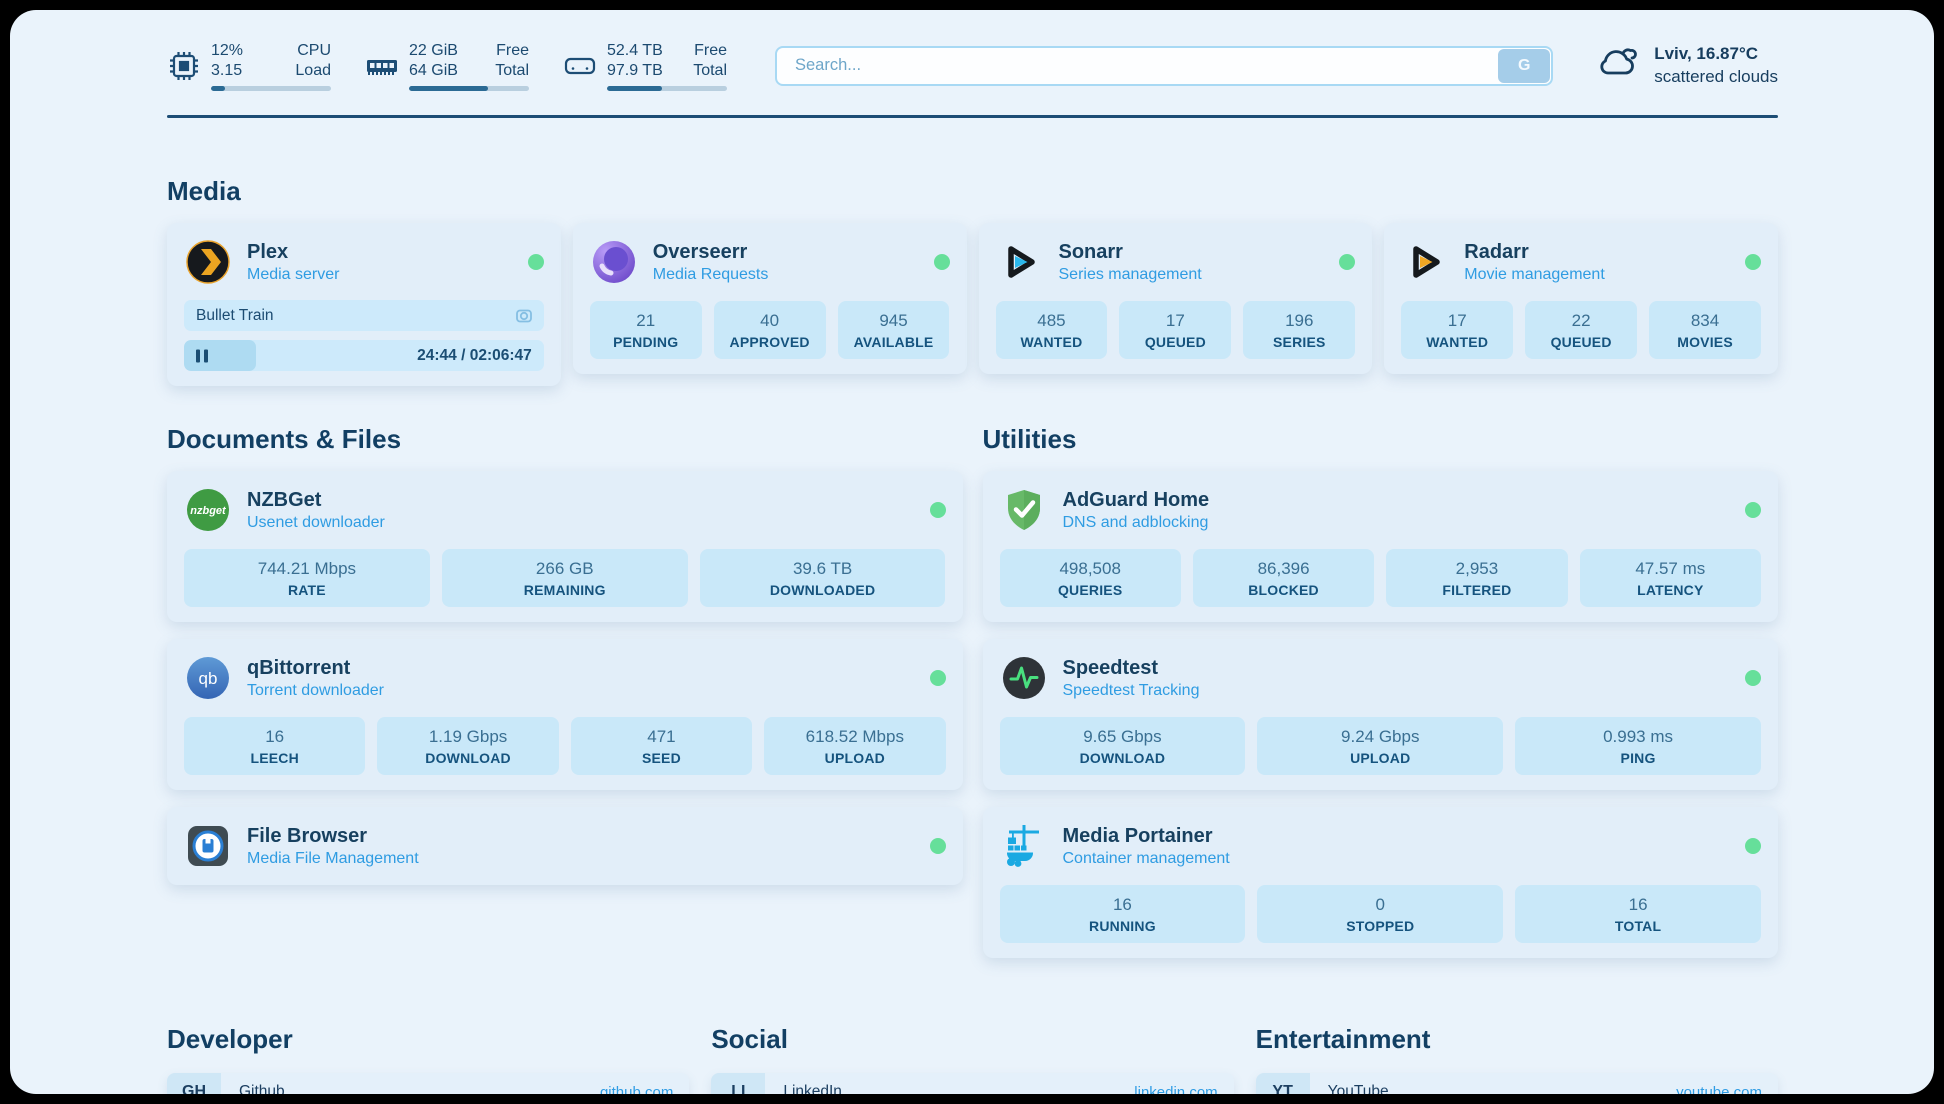 This screenshot has height=1104, width=1944. What do you see at coordinates (1130, 274) in the screenshot?
I see `card-subtitle: Series management` at bounding box center [1130, 274].